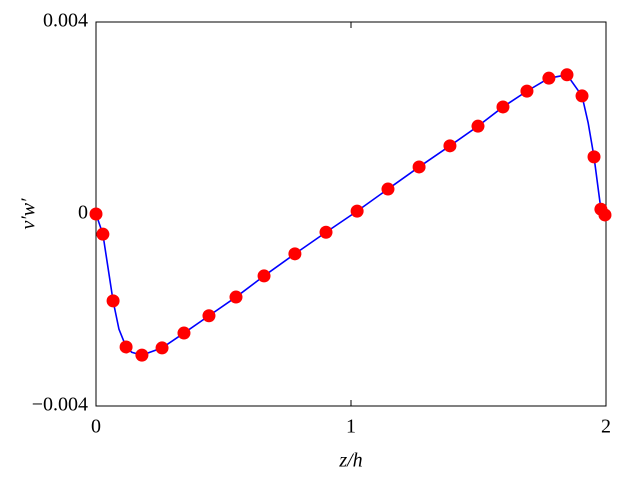 The image size is (639, 479). I want to click on x-tick-label: 1, so click(351, 427).